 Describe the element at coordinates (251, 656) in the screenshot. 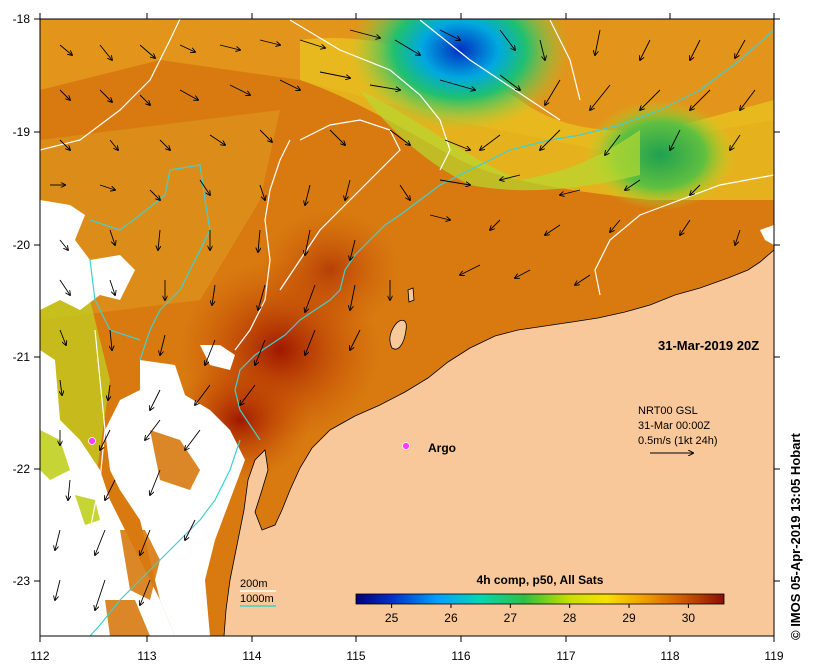

I see `lon-tick-label: 114` at that location.